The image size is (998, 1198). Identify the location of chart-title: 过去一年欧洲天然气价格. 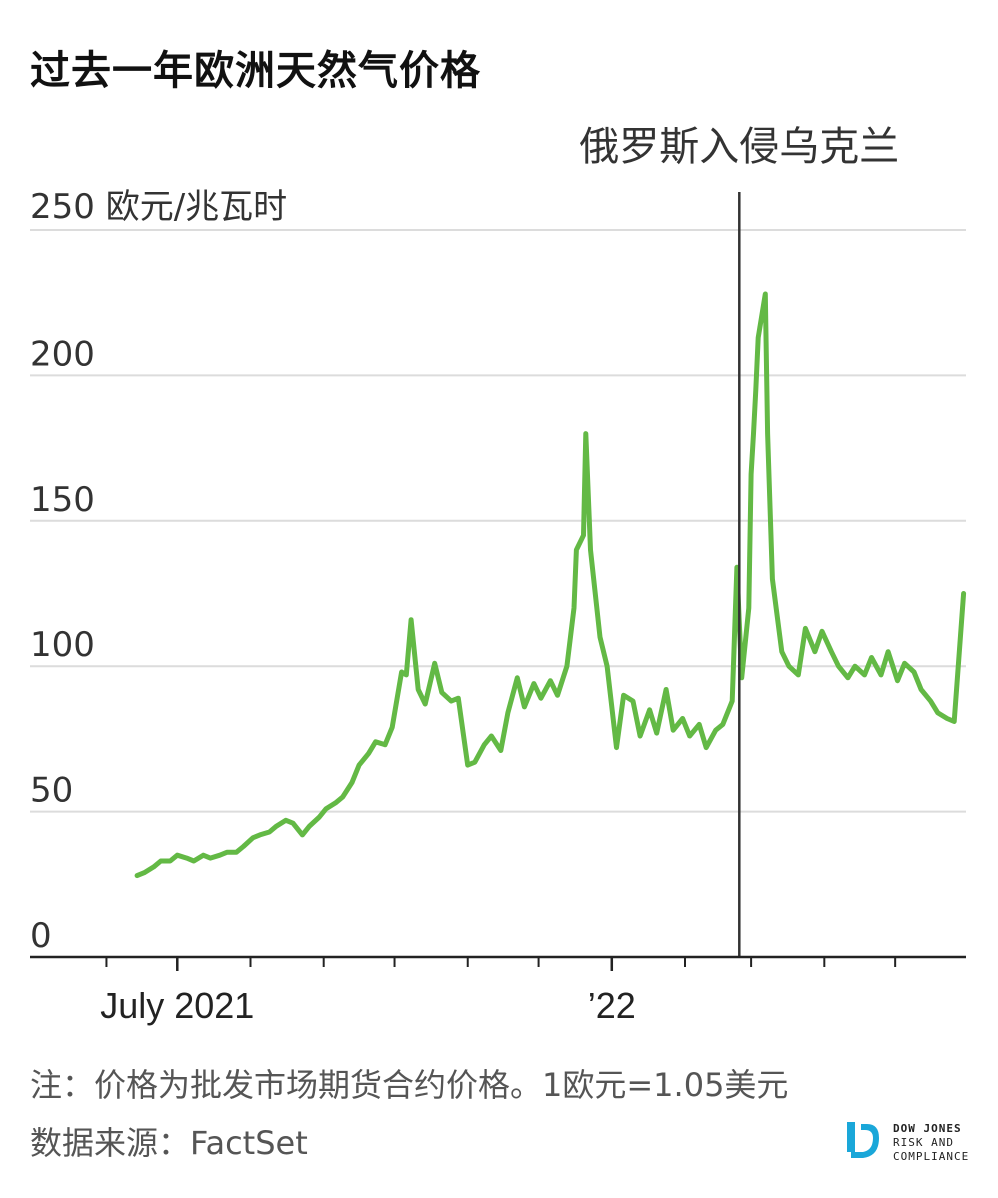
(255, 71).